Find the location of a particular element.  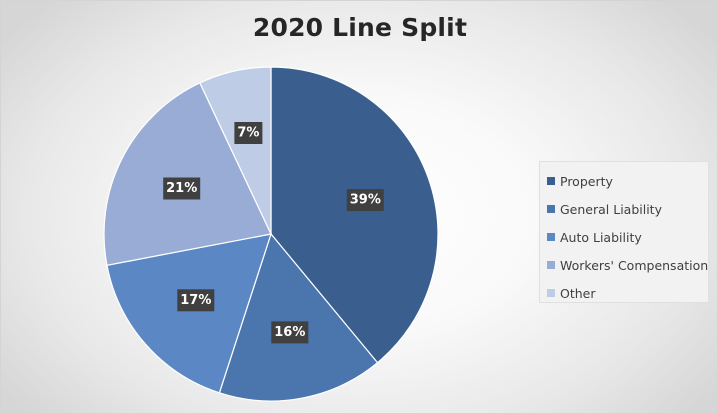

legend-label: Property is located at coordinates (586, 181).